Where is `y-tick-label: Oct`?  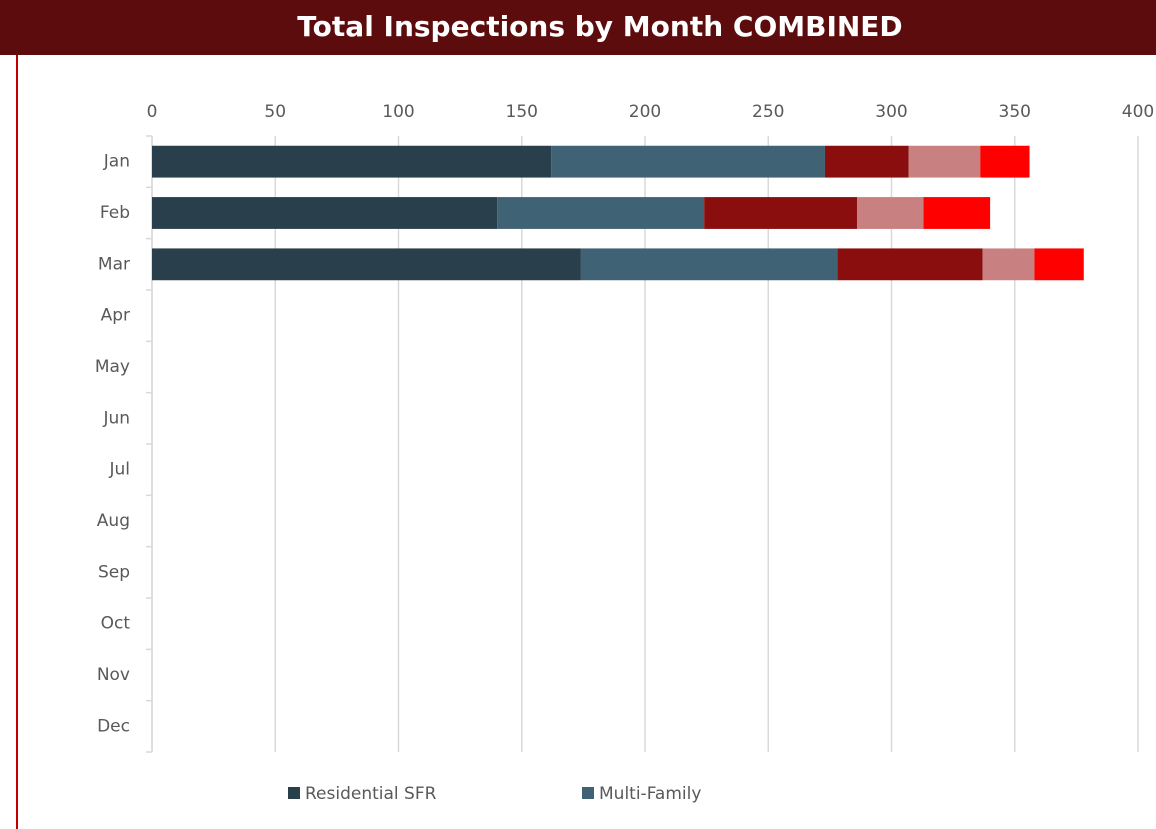
y-tick-label: Oct is located at coordinates (116, 624).